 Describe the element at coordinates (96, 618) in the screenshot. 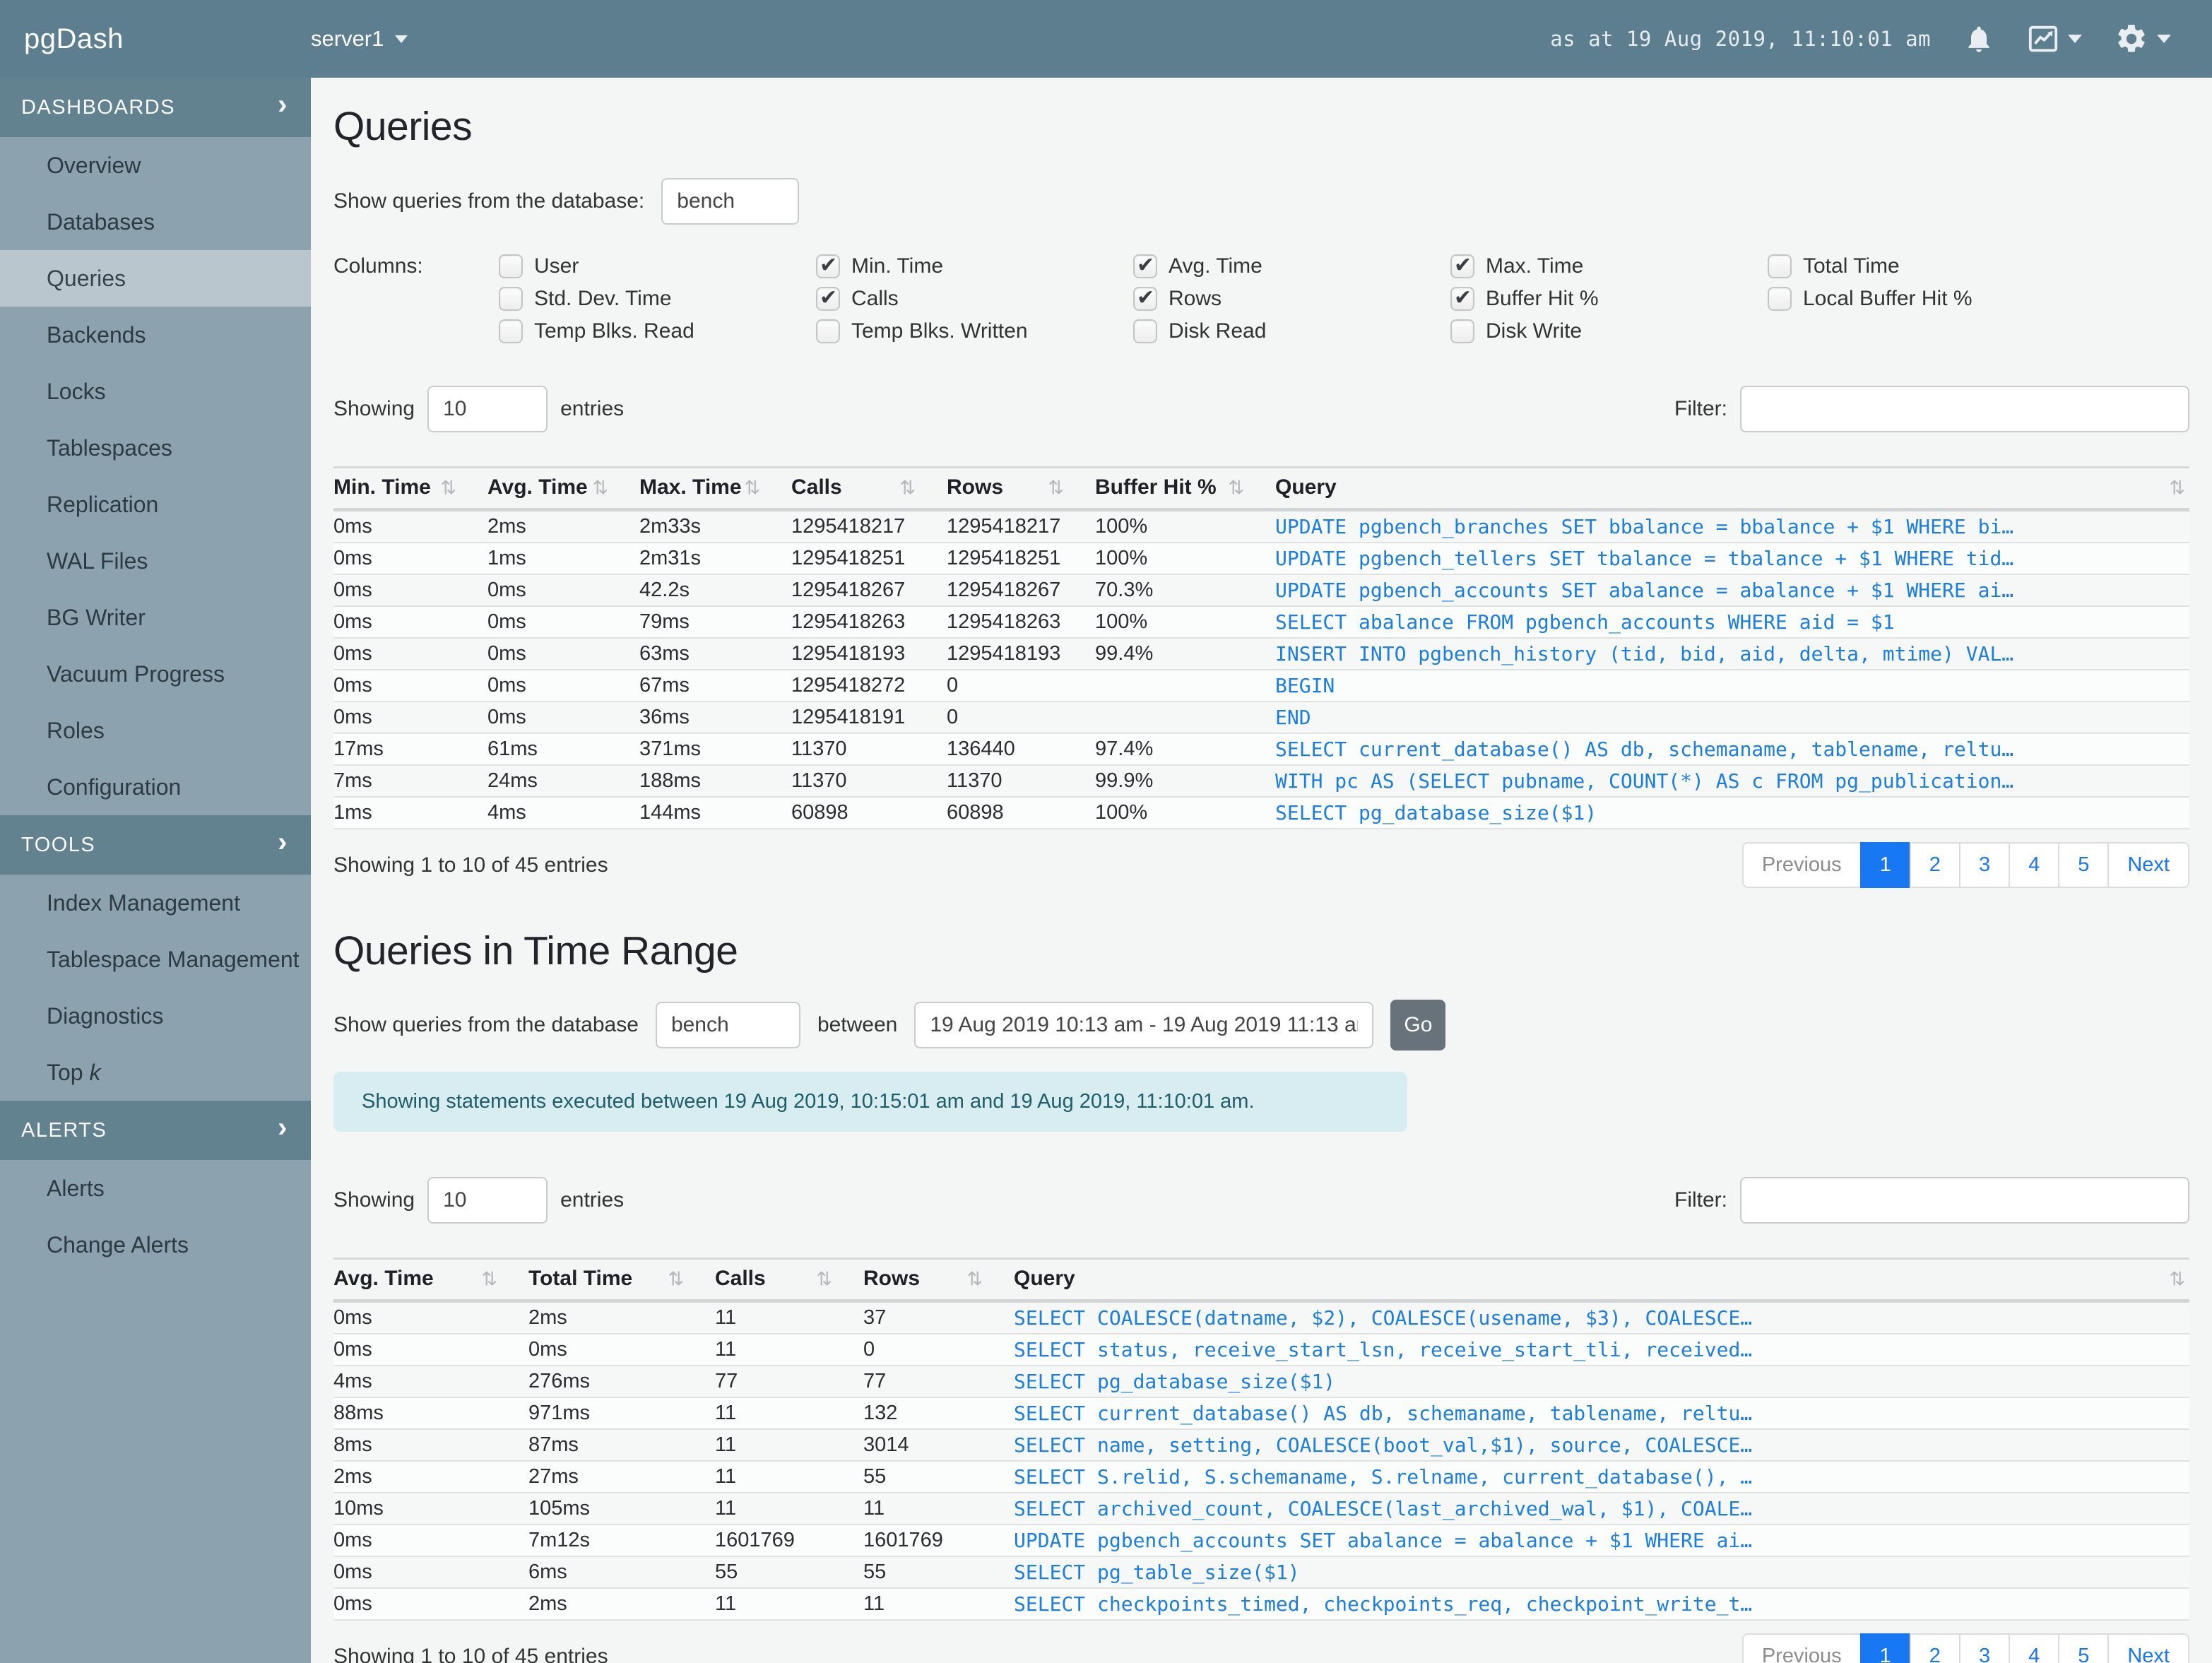

I see `sidebar-item-bg-writer: BG Writer` at that location.